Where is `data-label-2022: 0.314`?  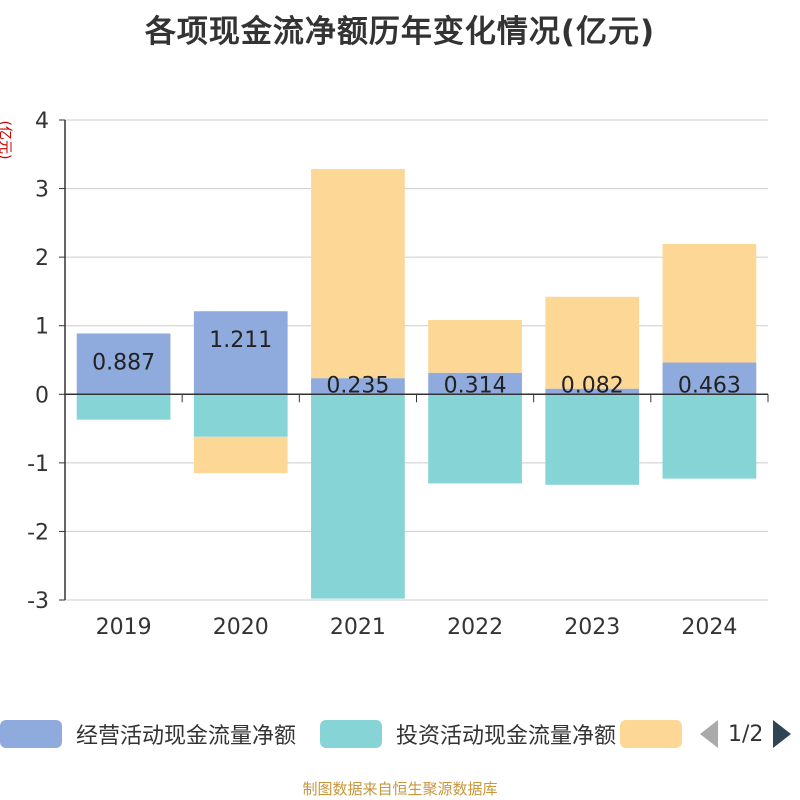
data-label-2022: 0.314 is located at coordinates (475, 385).